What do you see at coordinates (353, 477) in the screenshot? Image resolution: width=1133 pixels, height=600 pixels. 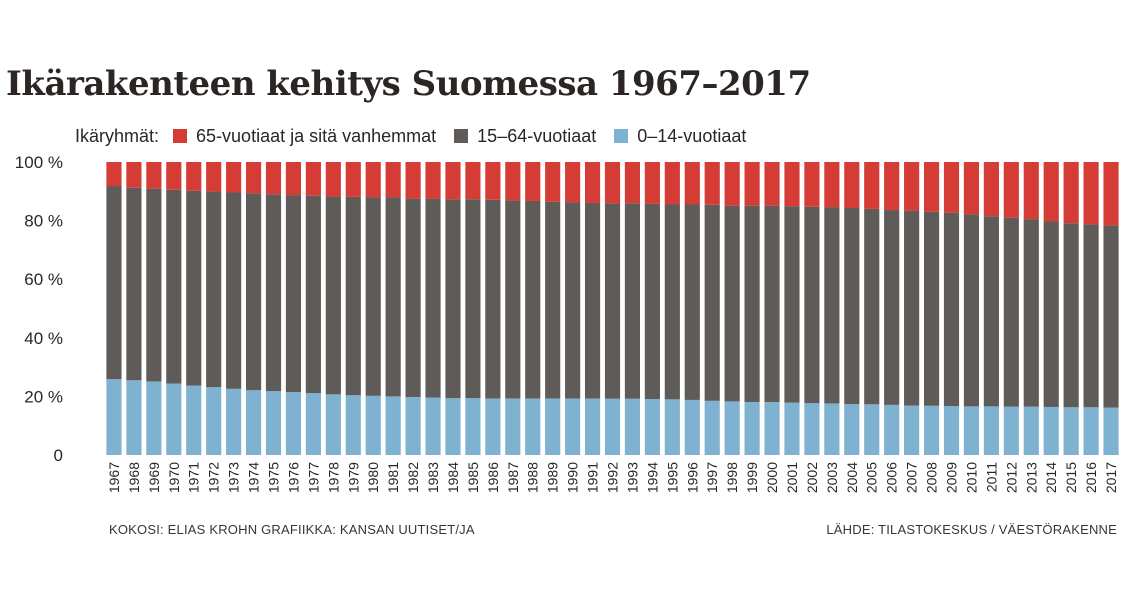 I see `x-tick-label: 1979` at bounding box center [353, 477].